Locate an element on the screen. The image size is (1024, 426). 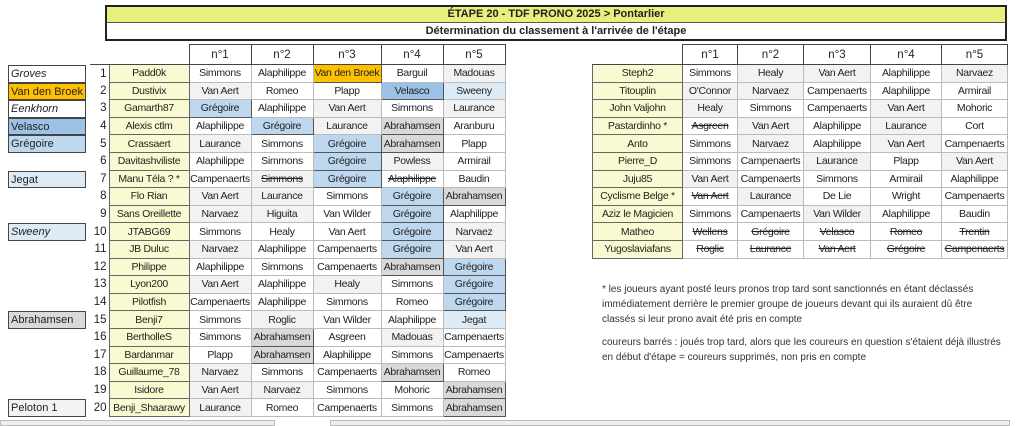
pick-cell: Wellens is located at coordinates (710, 231).